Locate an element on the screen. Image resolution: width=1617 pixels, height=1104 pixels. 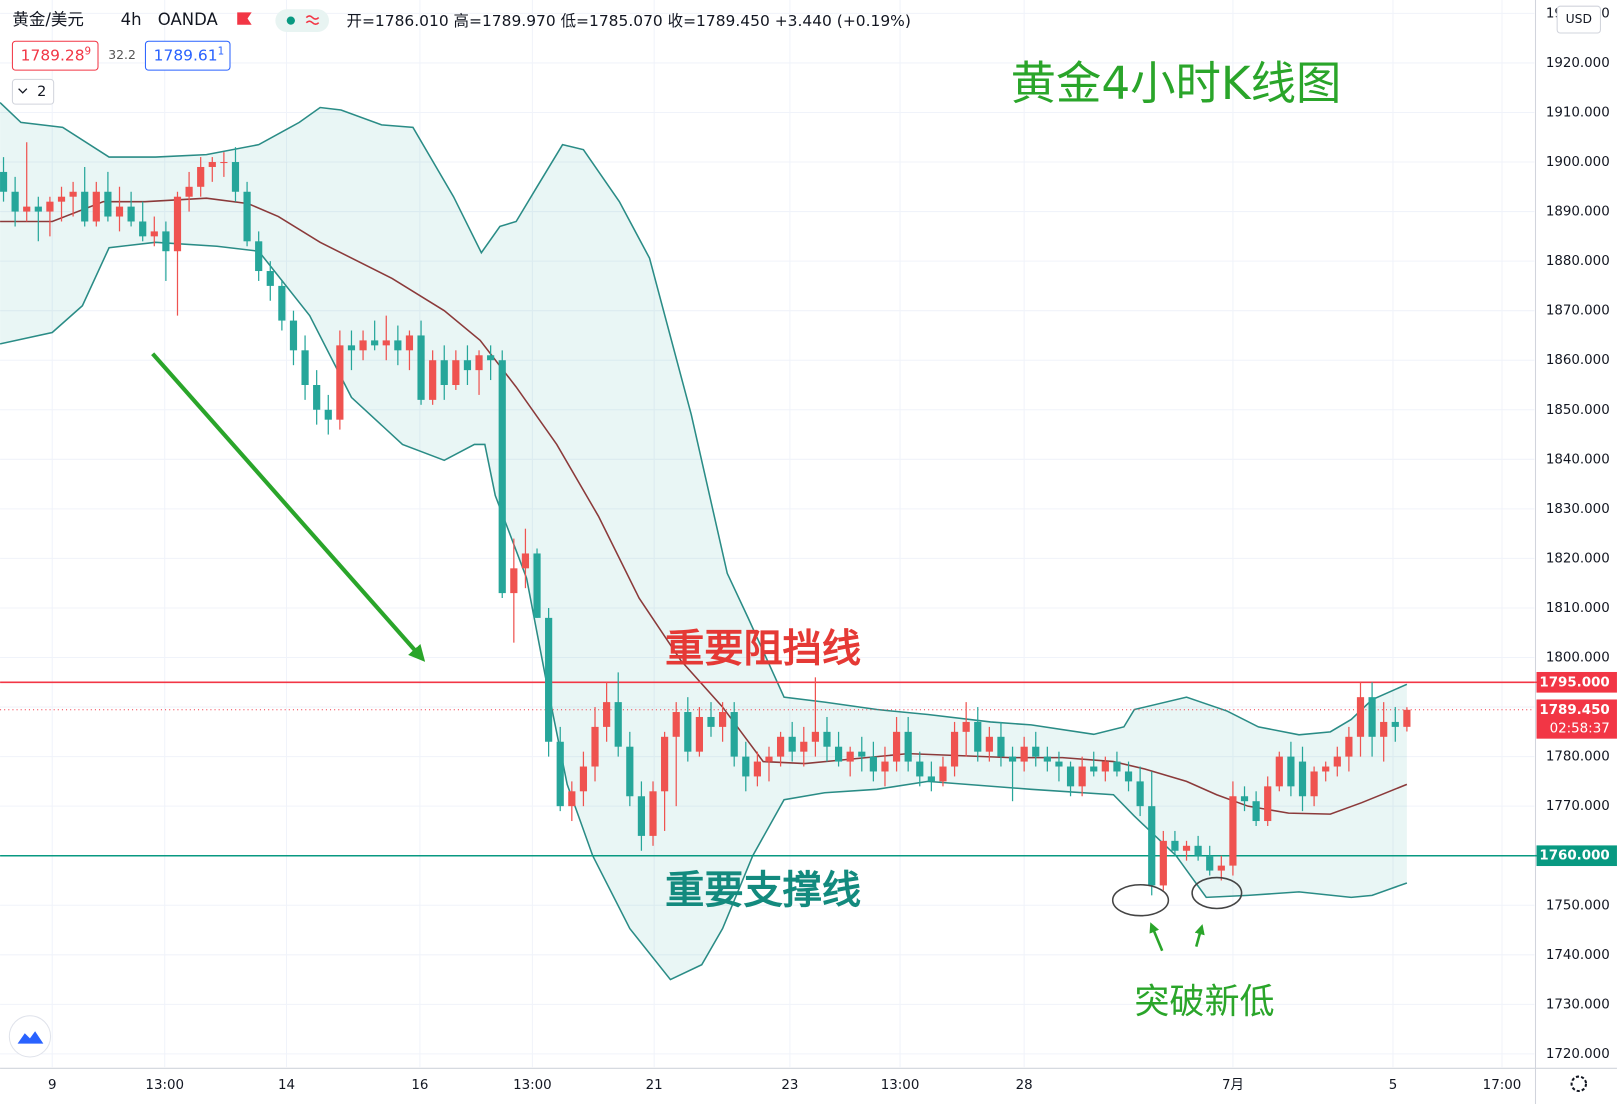
sell-price-main: 1789.28 is located at coordinates (53, 55).